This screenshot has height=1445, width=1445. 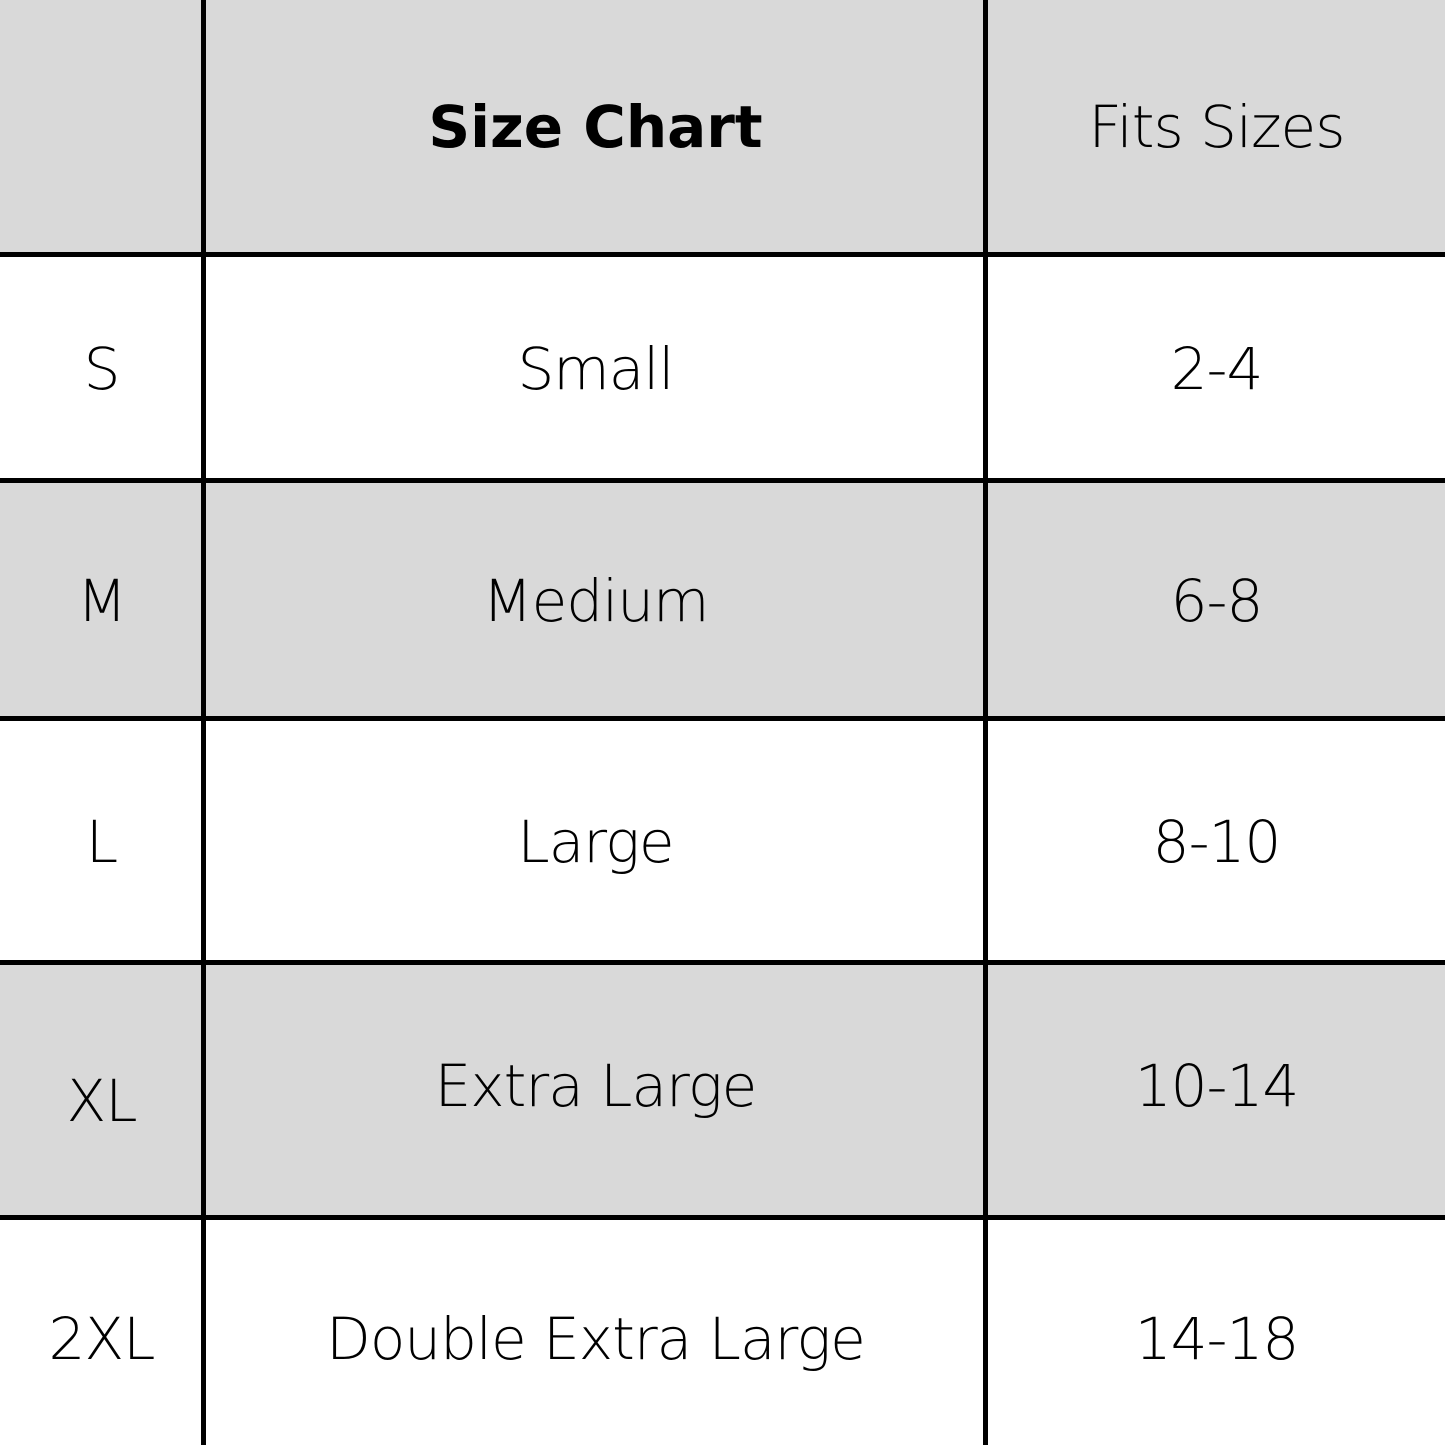 What do you see at coordinates (1217, 841) in the screenshot?
I see `fits-sizes: 8-10` at bounding box center [1217, 841].